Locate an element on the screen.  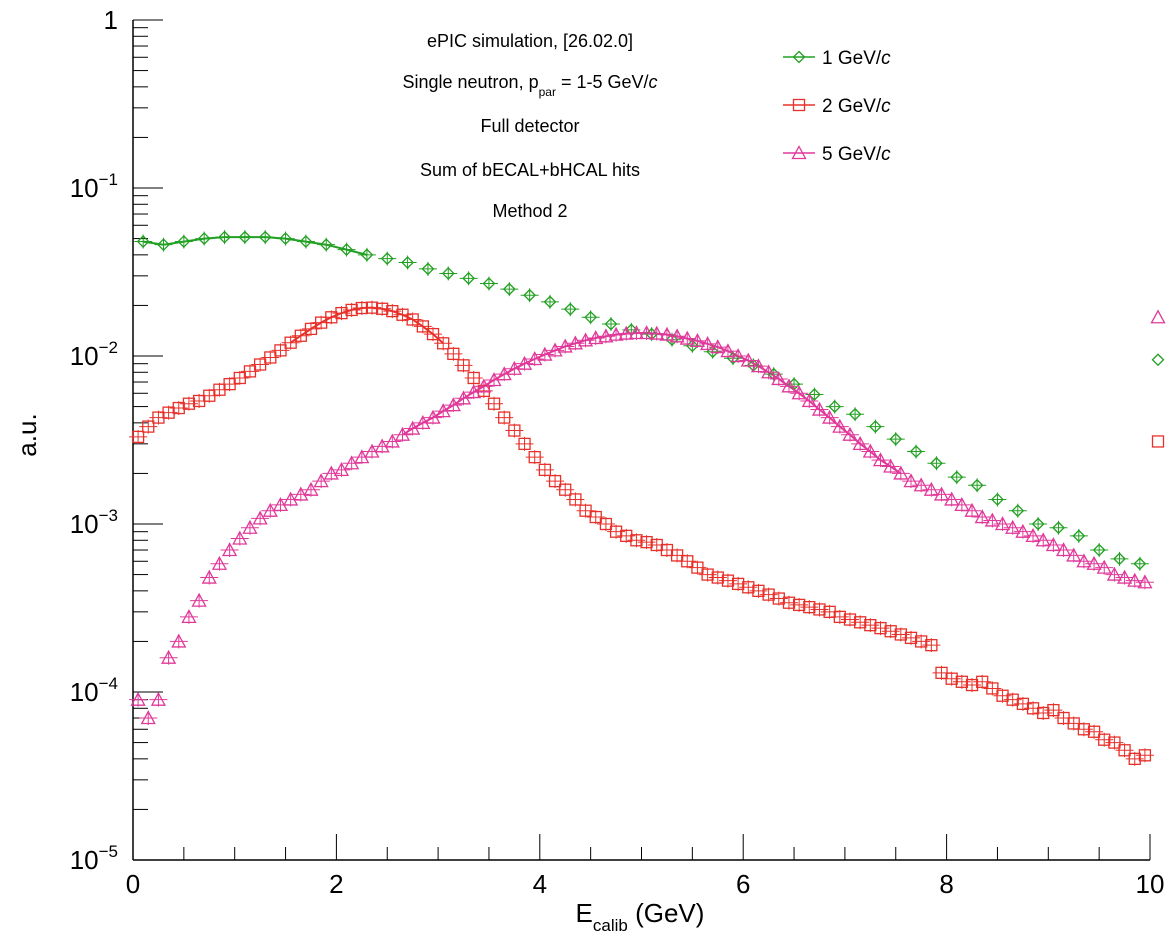
legend-entry-3: 5 GeV/c is located at coordinates (837, 154).